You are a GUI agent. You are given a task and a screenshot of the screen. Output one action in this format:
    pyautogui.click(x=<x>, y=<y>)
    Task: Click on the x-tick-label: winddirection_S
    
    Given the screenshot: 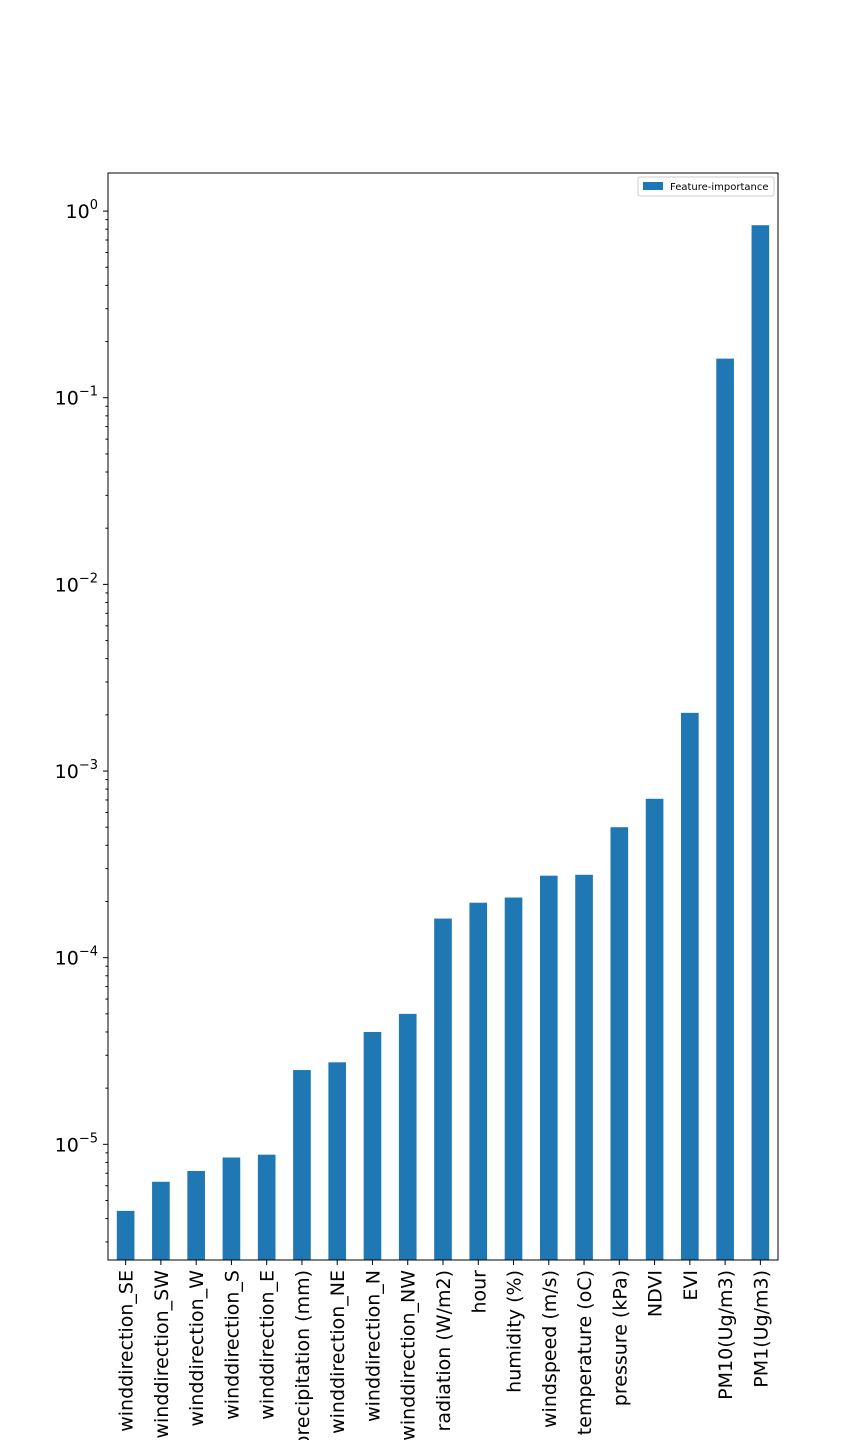 What is the action you would take?
    pyautogui.click(x=232, y=1345)
    